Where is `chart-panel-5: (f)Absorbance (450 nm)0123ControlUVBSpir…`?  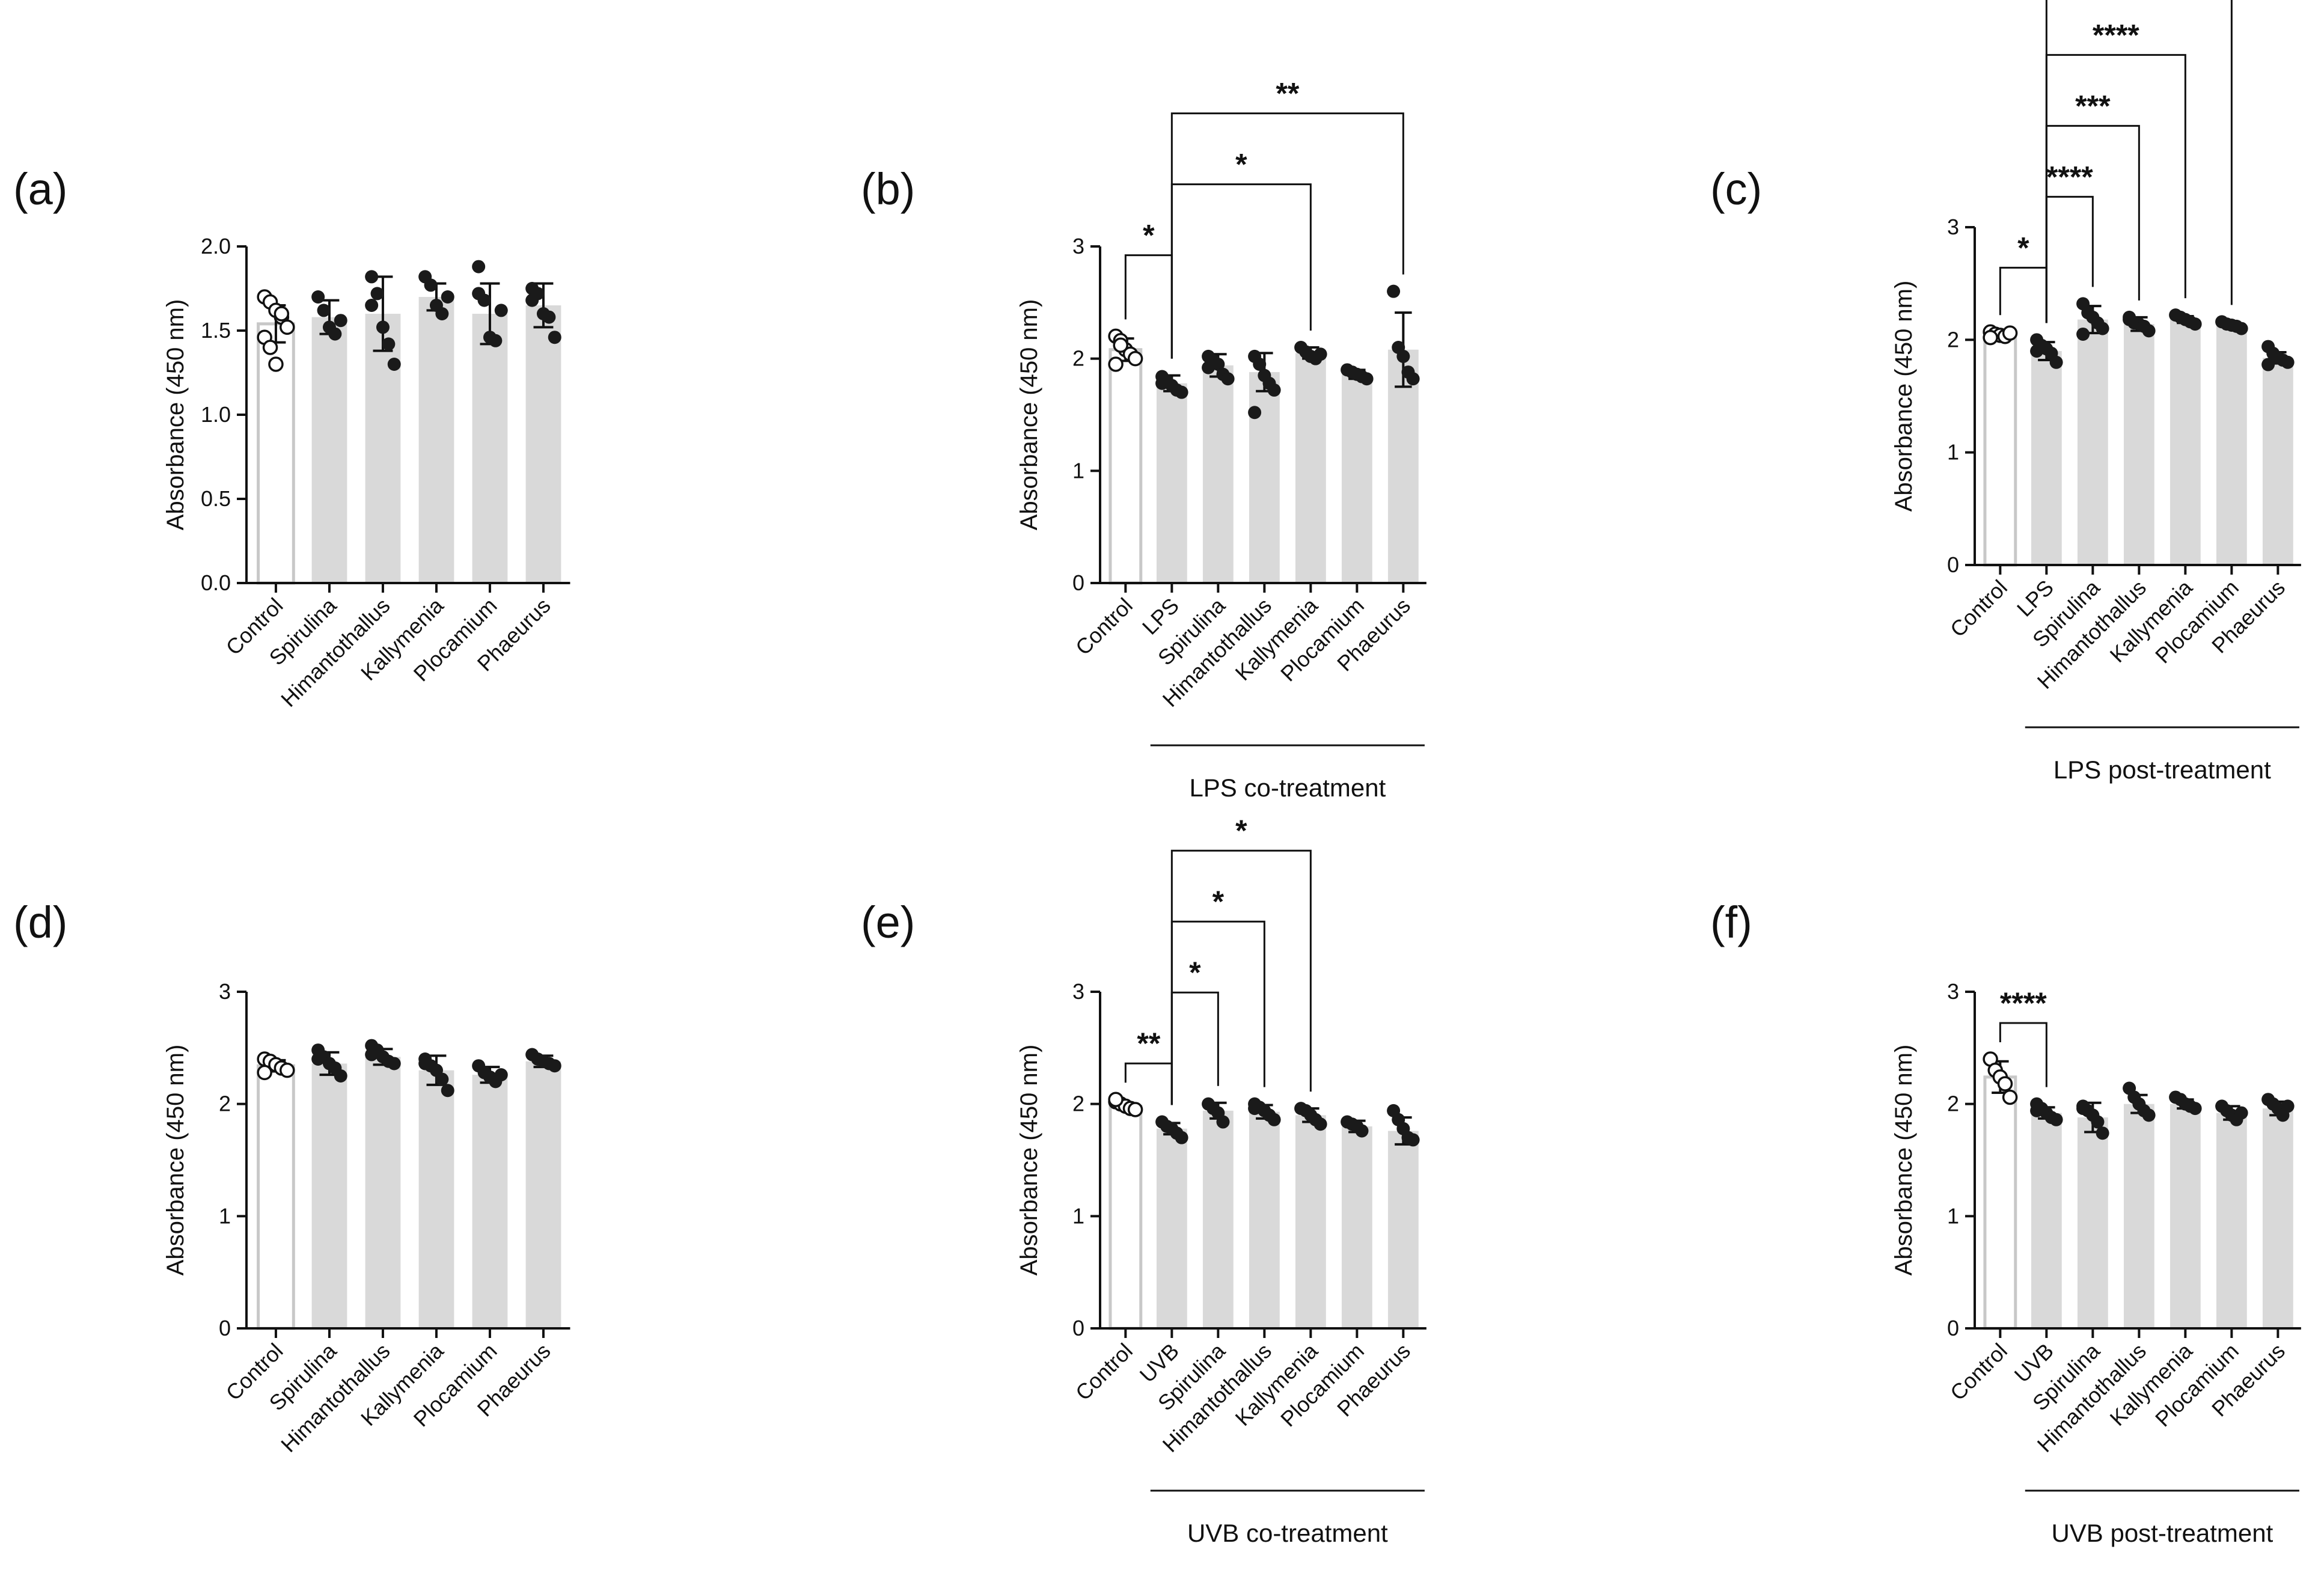 chart-panel-5: (f)Absorbance (450 nm)0123ControlUVBSpir… is located at coordinates (2006, 1222).